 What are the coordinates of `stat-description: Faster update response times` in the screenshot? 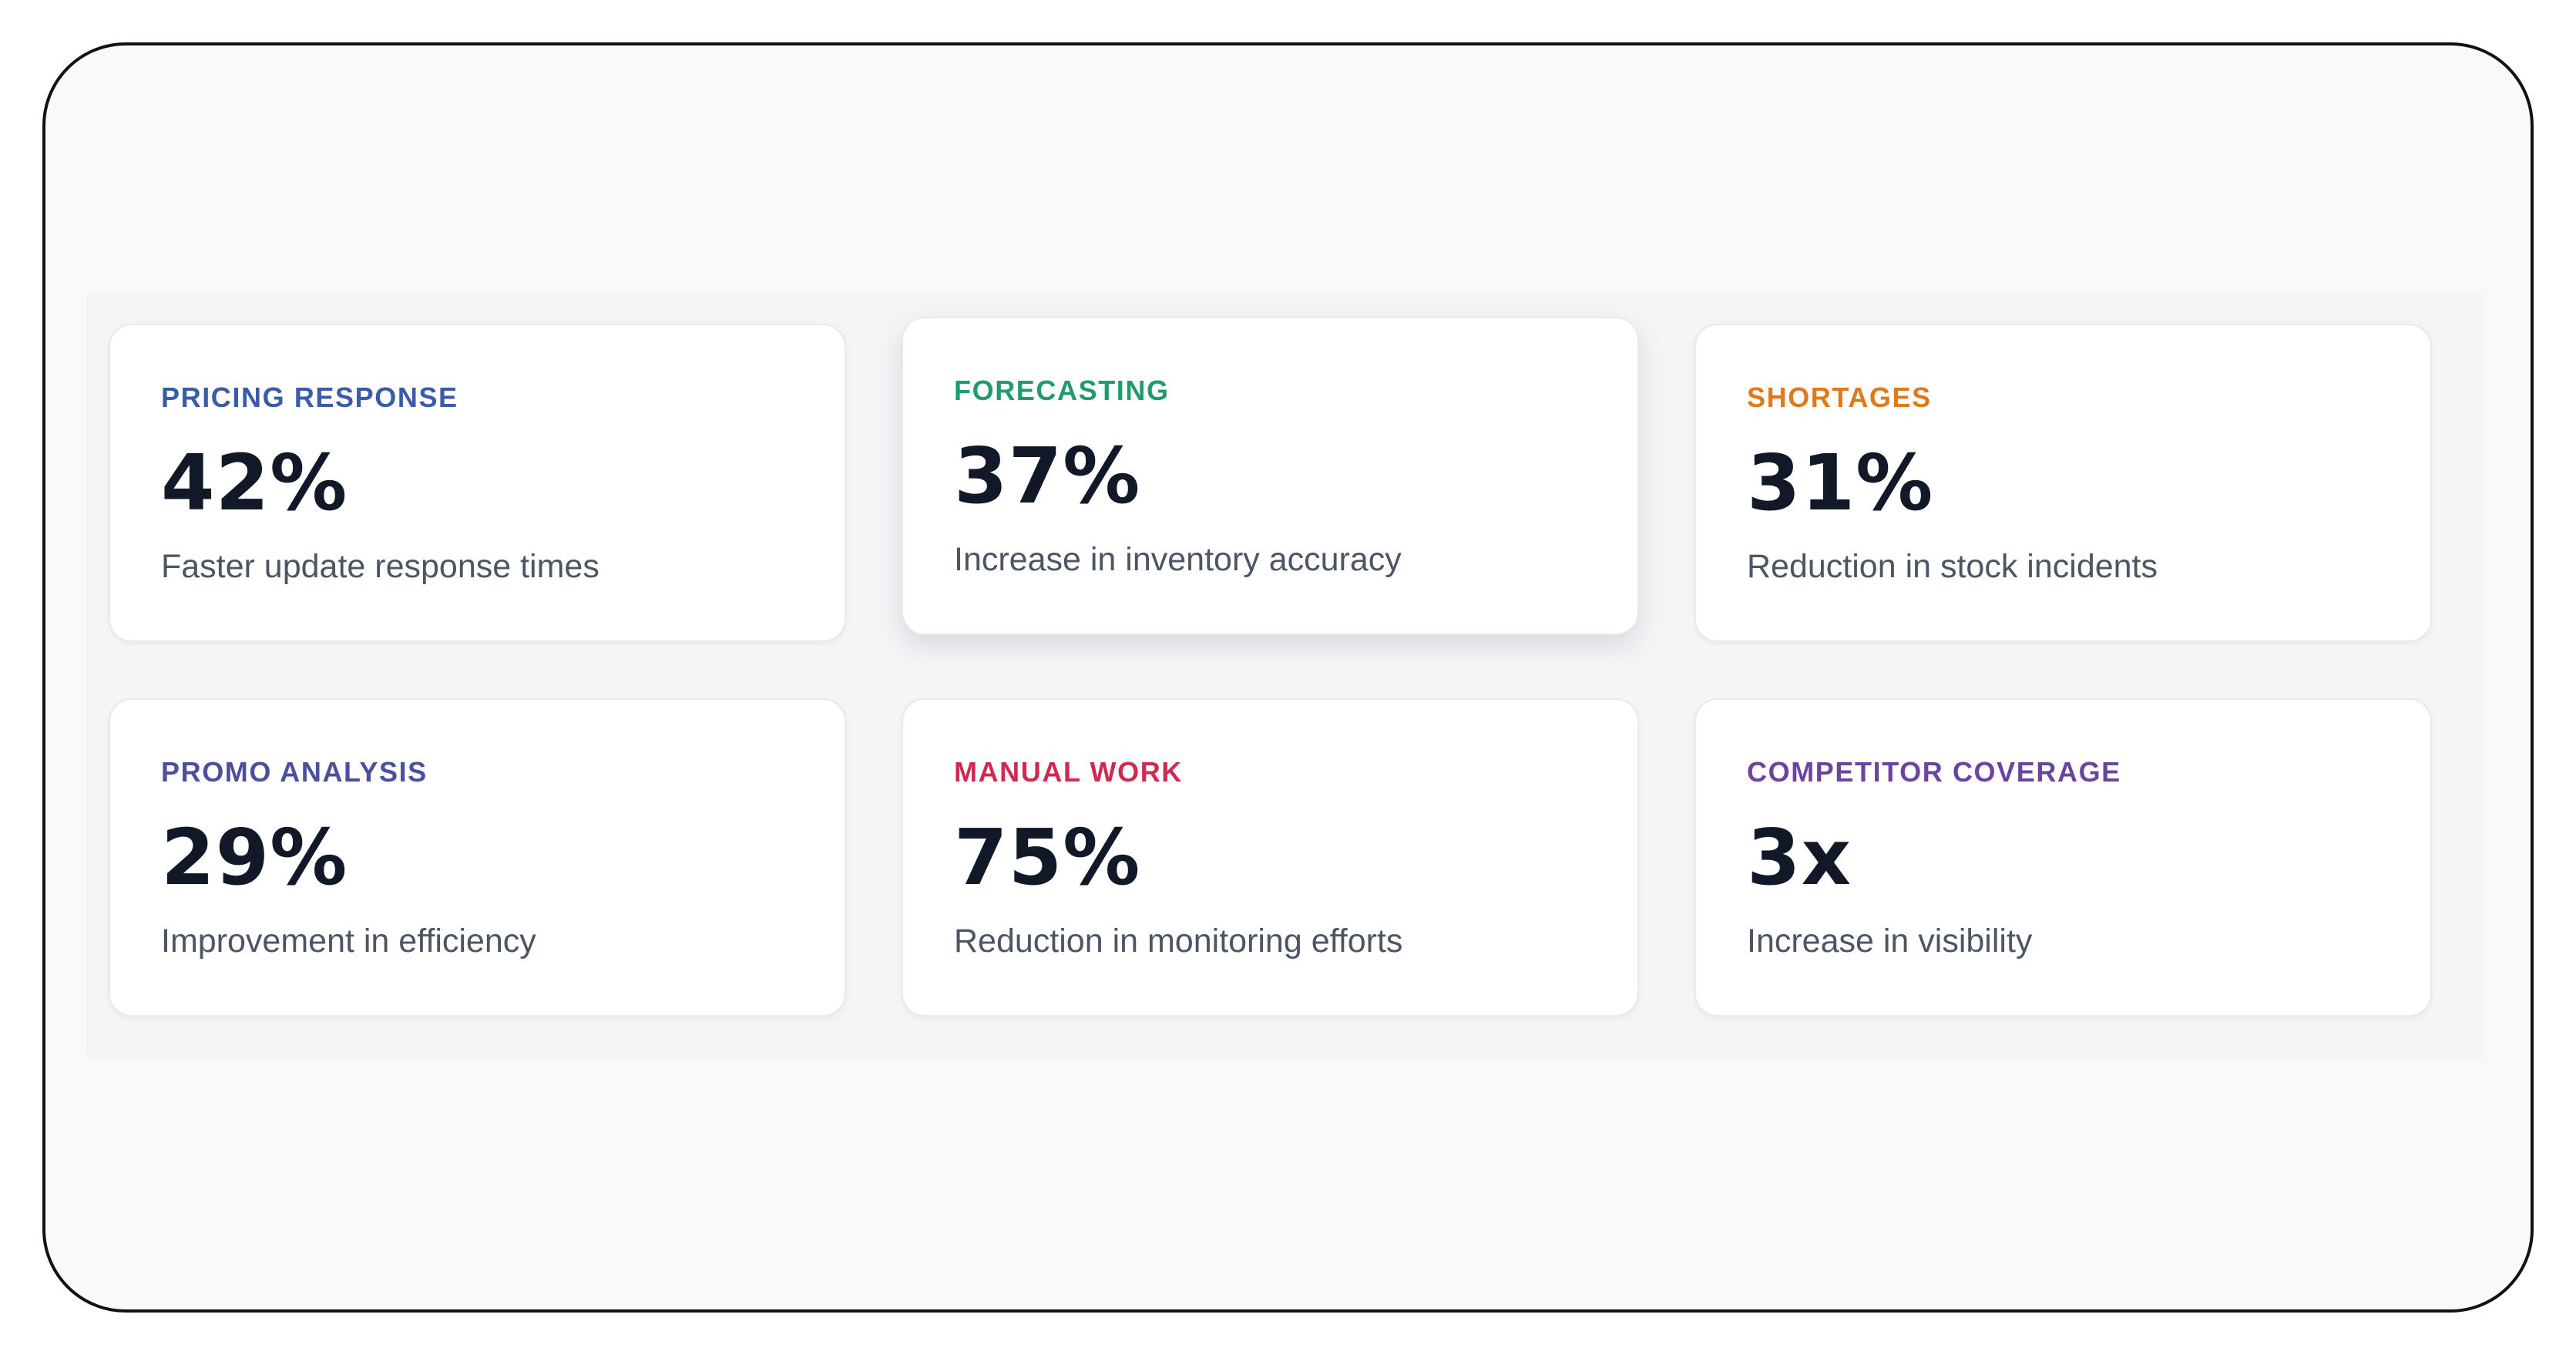 It's located at (380, 566).